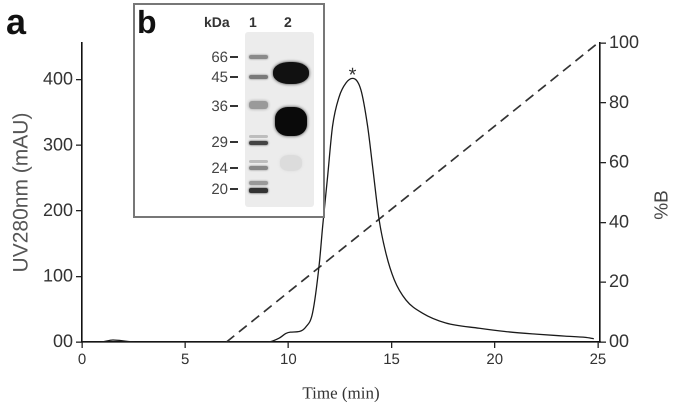  What do you see at coordinates (217, 22) in the screenshot?
I see `text: kDa` at bounding box center [217, 22].